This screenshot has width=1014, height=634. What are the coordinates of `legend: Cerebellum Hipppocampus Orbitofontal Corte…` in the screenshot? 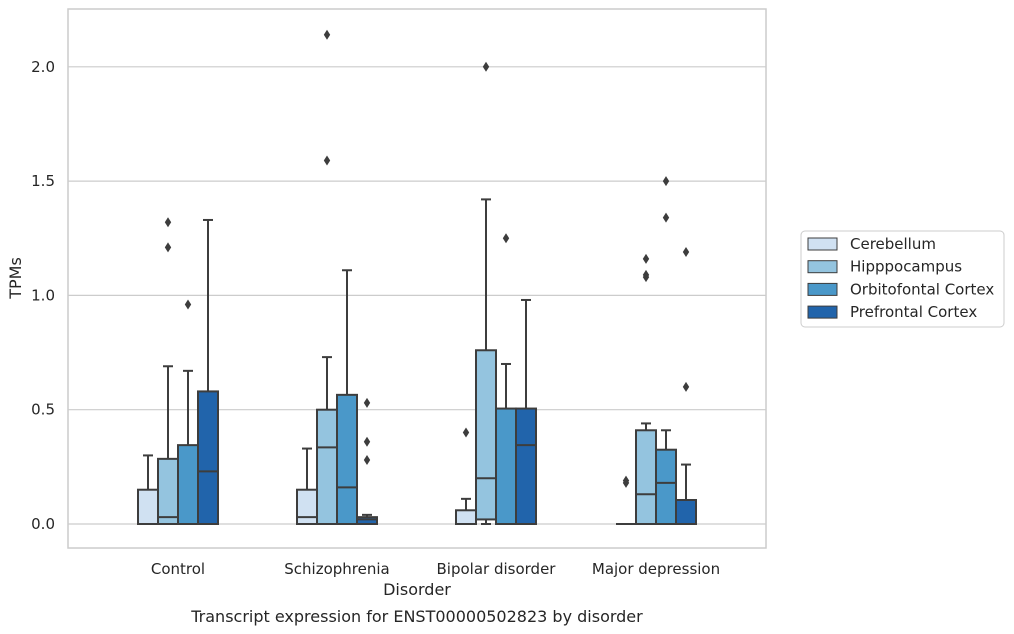 It's located at (902, 279).